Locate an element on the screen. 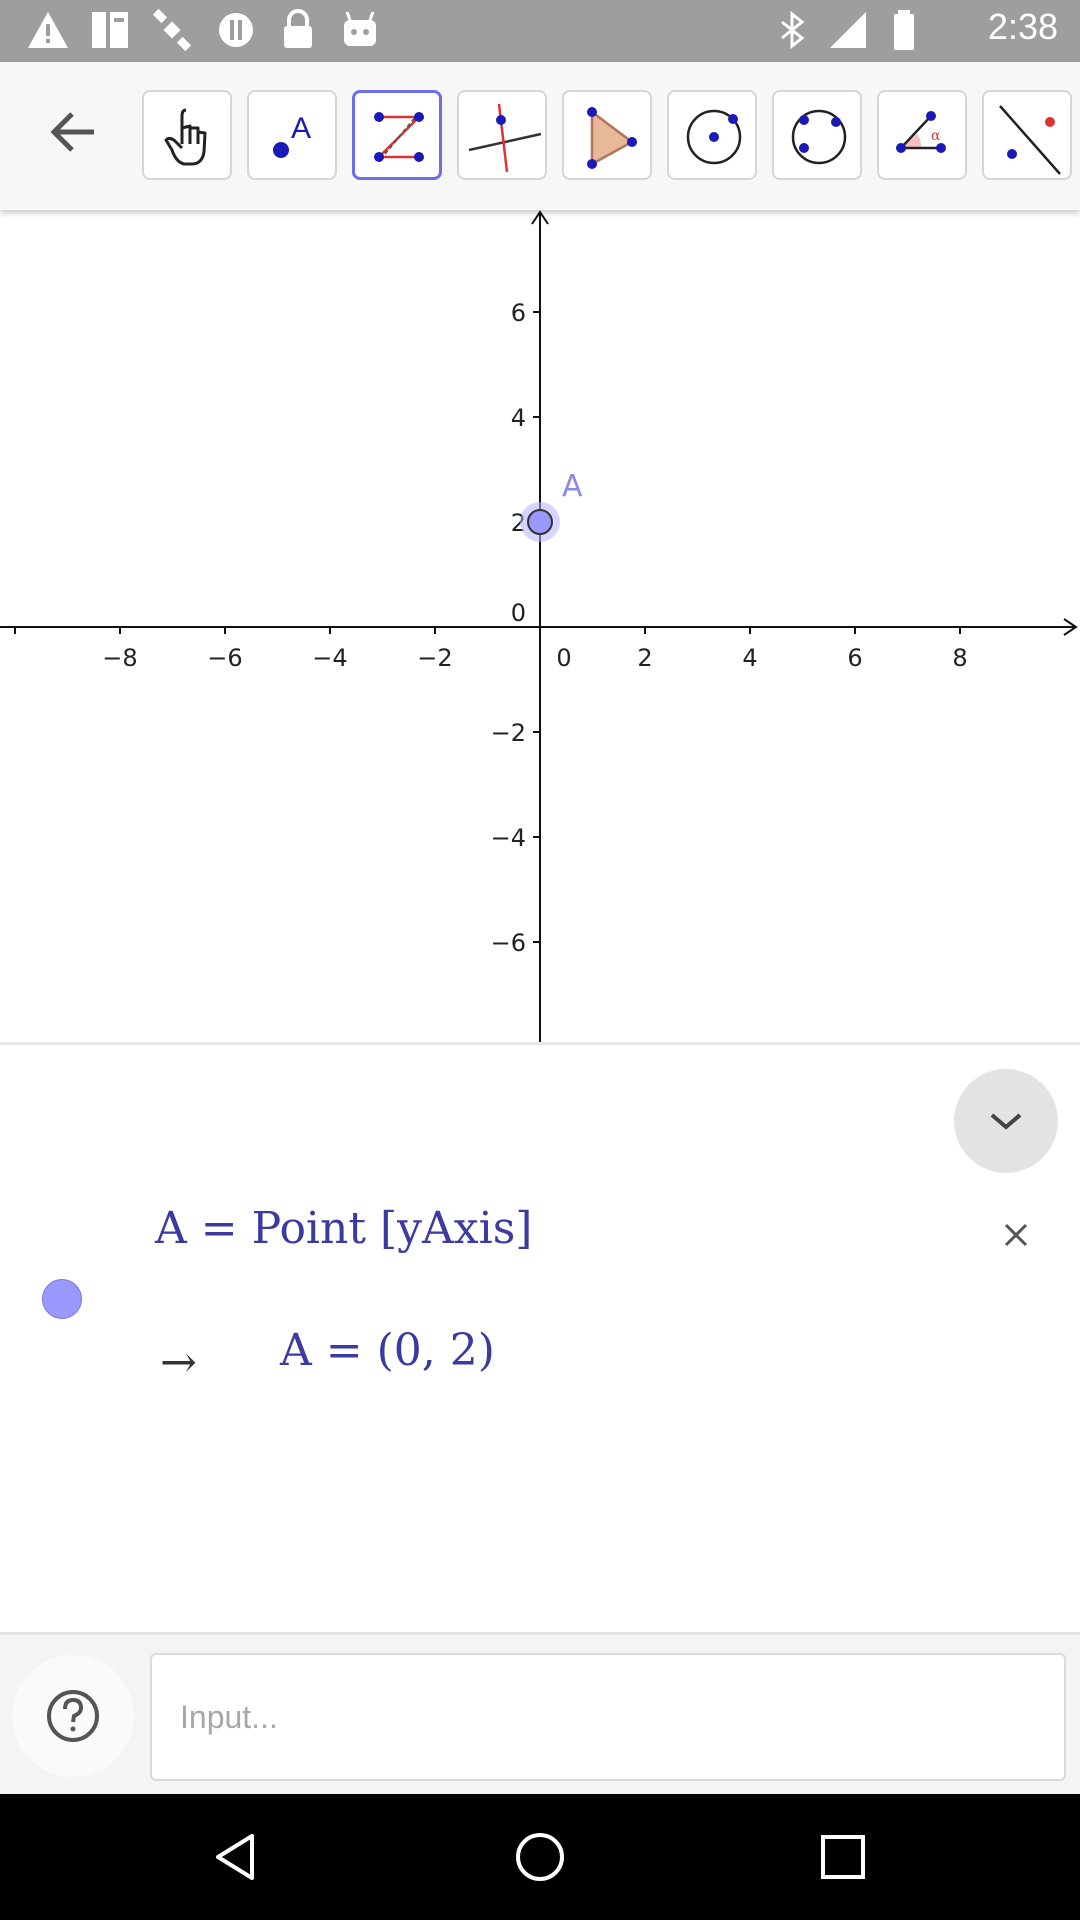 Image resolution: width=1080 pixels, height=1920 pixels. polyline-tool-button is located at coordinates (397, 135).